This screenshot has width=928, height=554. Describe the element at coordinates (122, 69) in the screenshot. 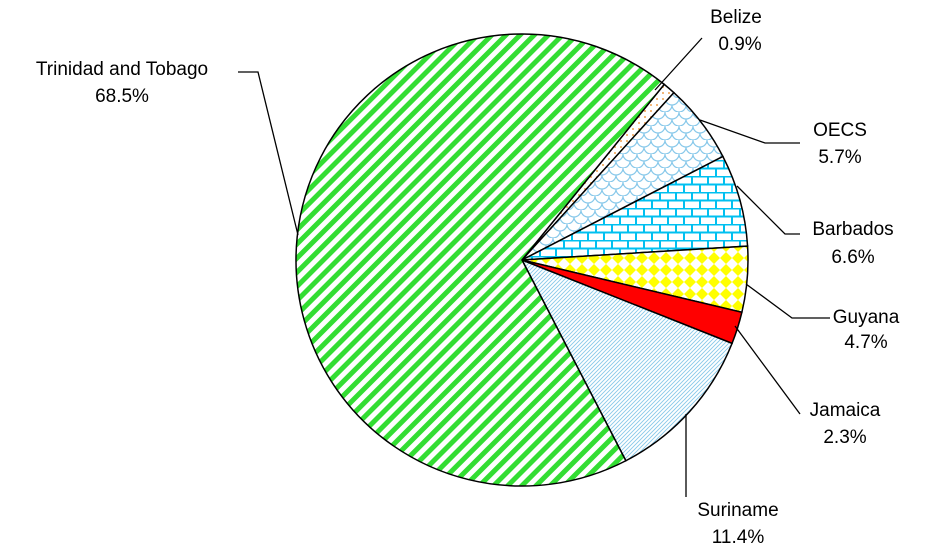

I see `slice-label: Trinidad and Tobago` at that location.